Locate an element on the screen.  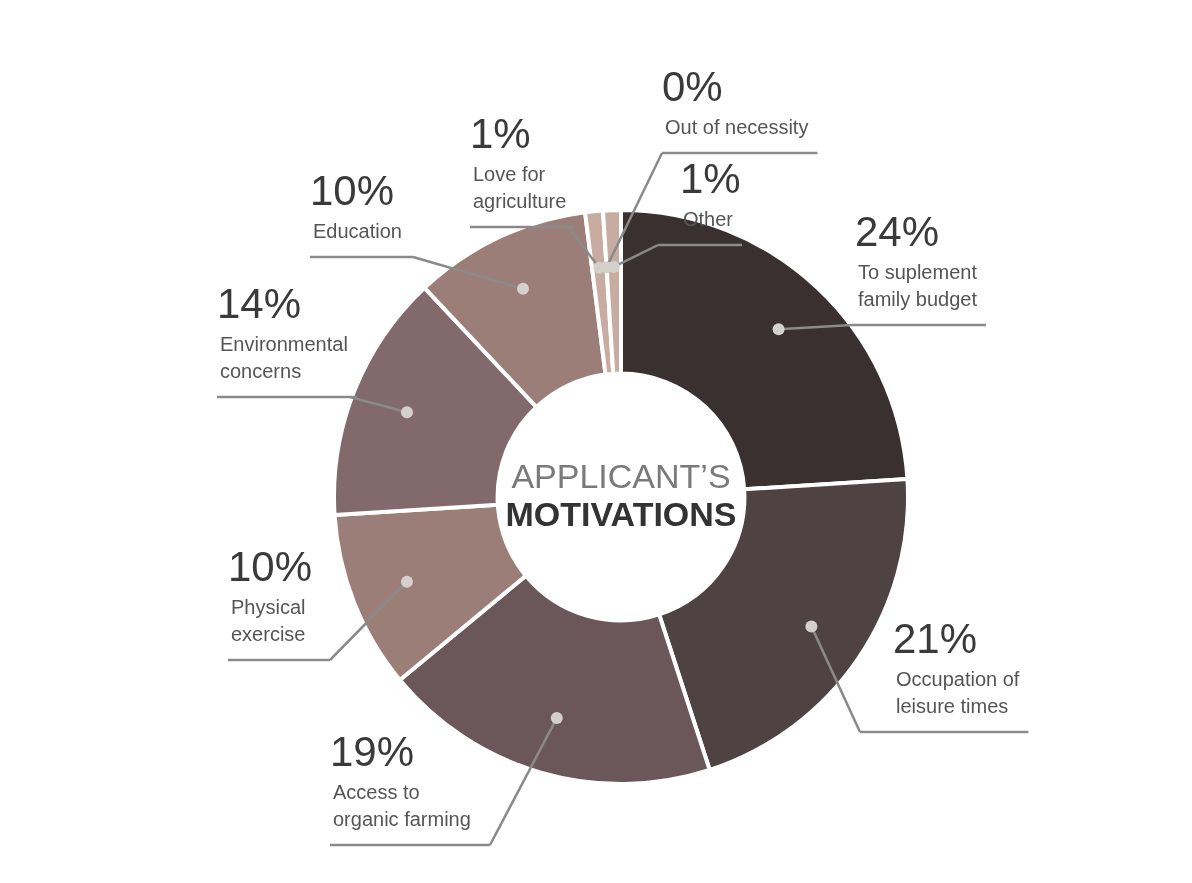
data-label: 24% is located at coordinates (897, 231).